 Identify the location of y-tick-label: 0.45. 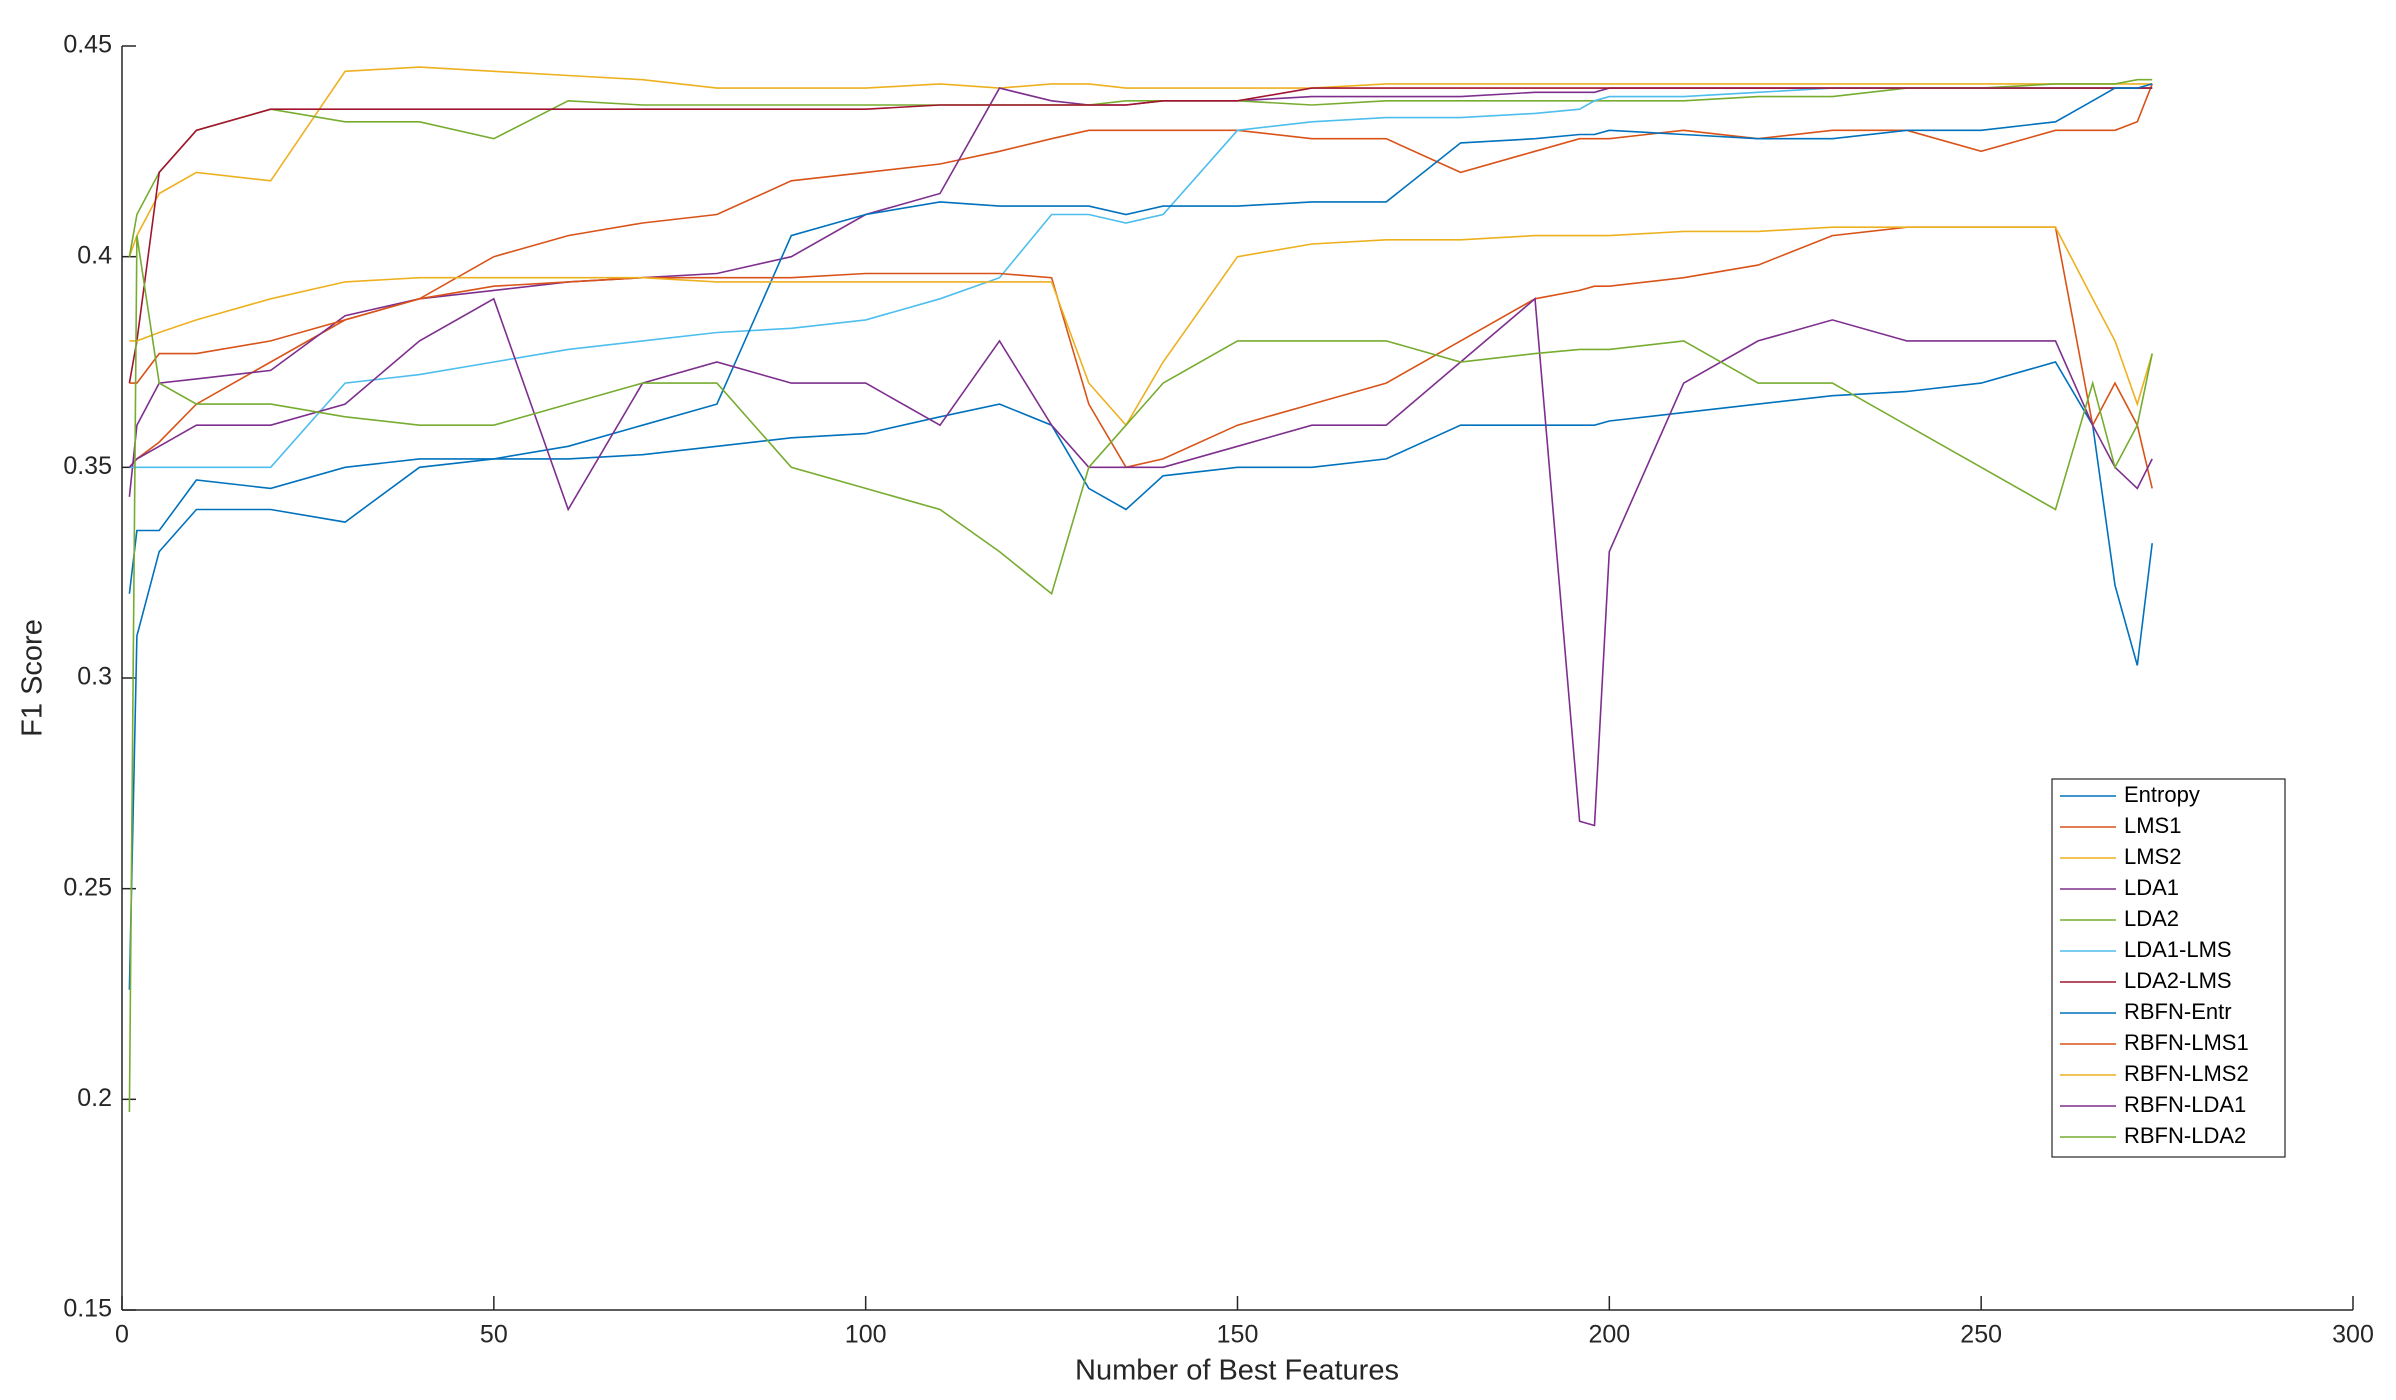
(87, 45).